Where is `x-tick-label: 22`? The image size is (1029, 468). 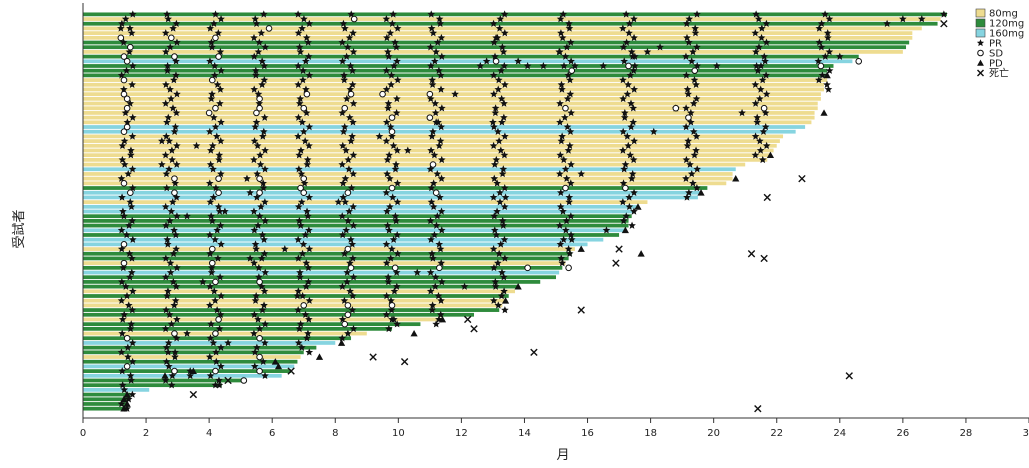
x-tick-label: 22 is located at coordinates (776, 433).